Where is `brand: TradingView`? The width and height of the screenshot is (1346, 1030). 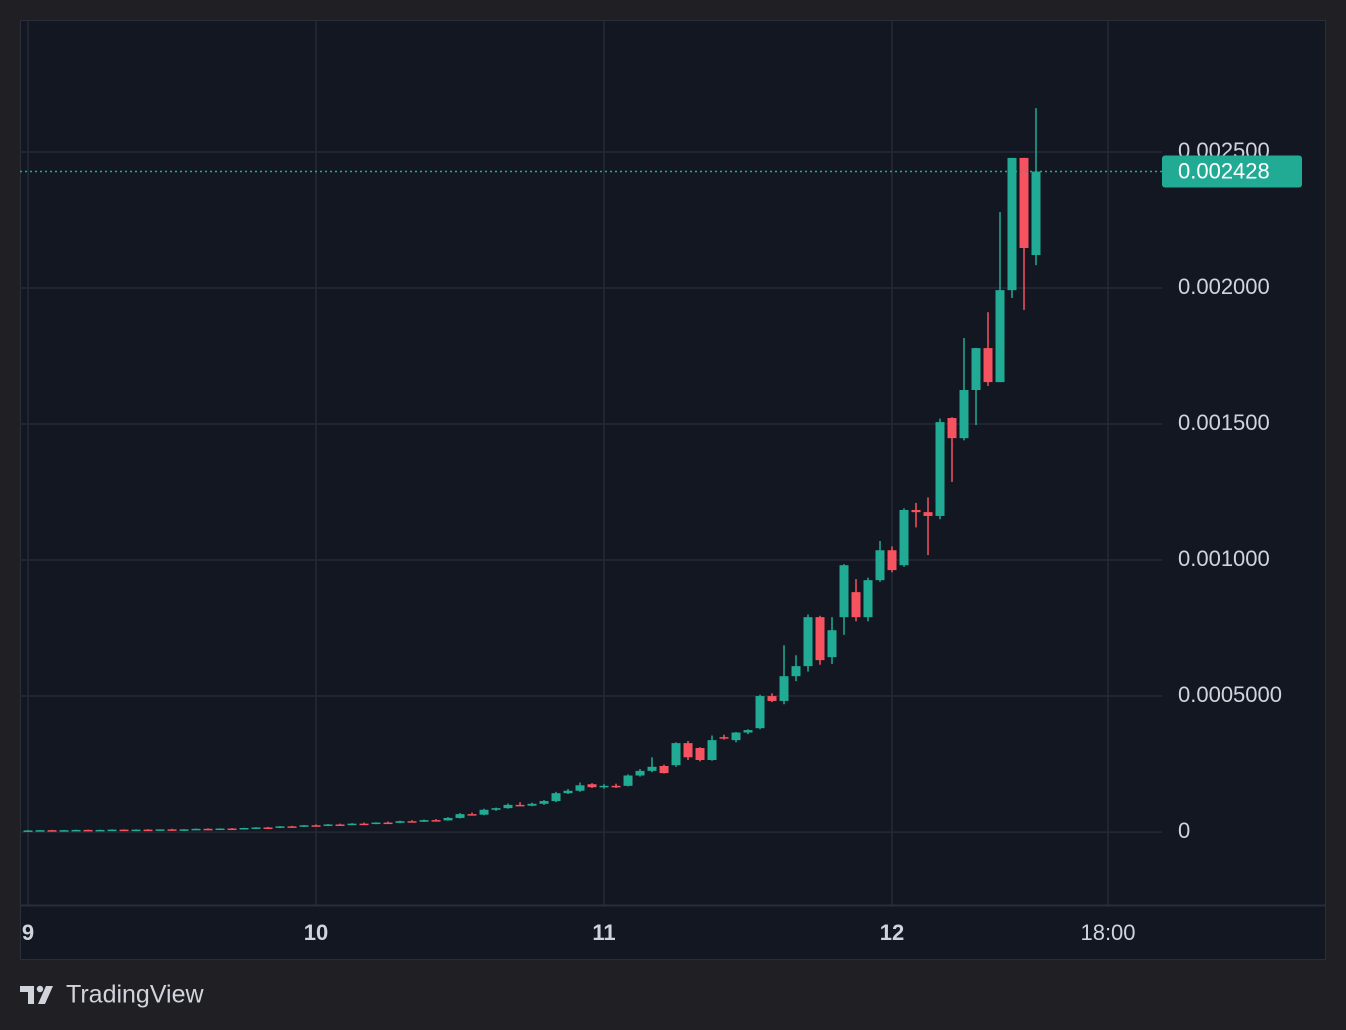
brand: TradingView is located at coordinates (135, 995).